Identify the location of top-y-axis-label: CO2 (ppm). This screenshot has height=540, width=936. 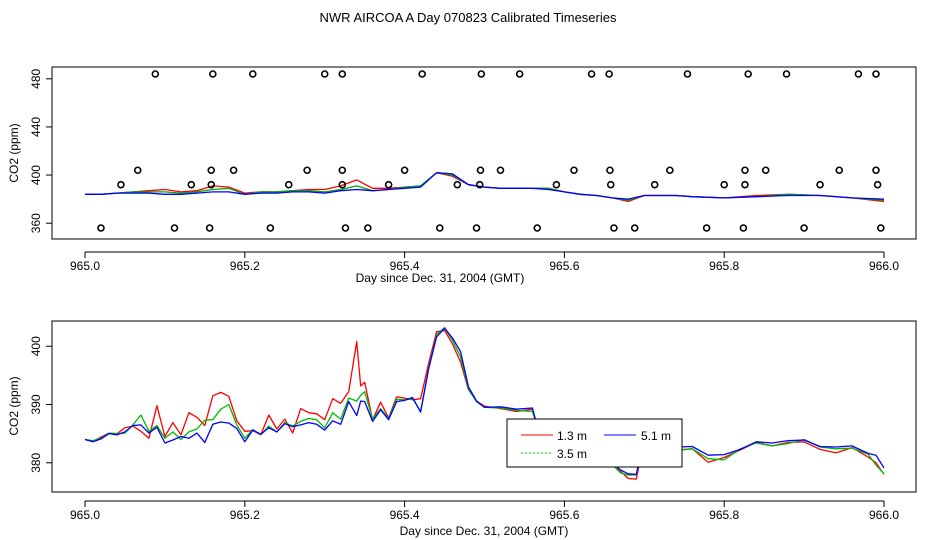
(14, 152).